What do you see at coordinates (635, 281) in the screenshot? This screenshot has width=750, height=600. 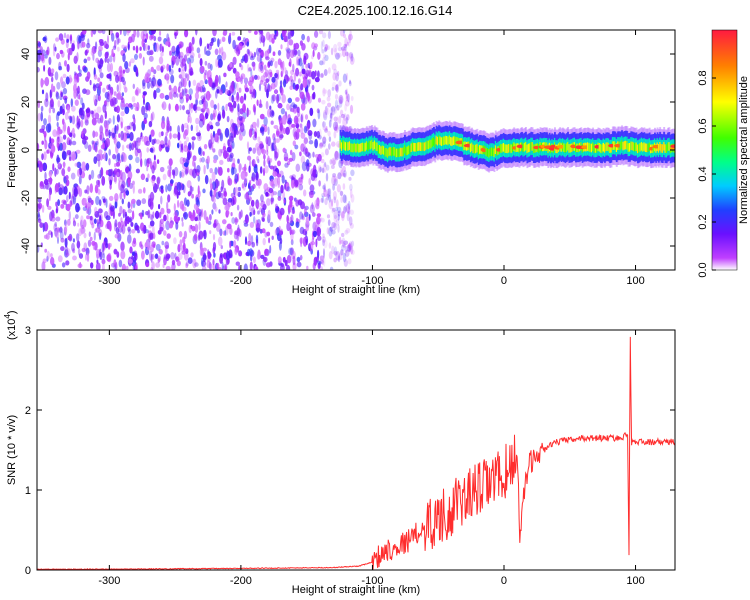 I see `x-tick-label: 100` at bounding box center [635, 281].